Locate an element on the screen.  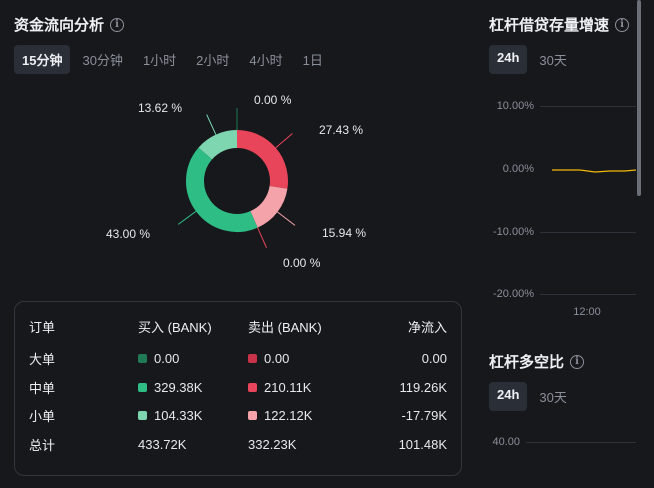
row-name: 中单 is located at coordinates (42, 388).